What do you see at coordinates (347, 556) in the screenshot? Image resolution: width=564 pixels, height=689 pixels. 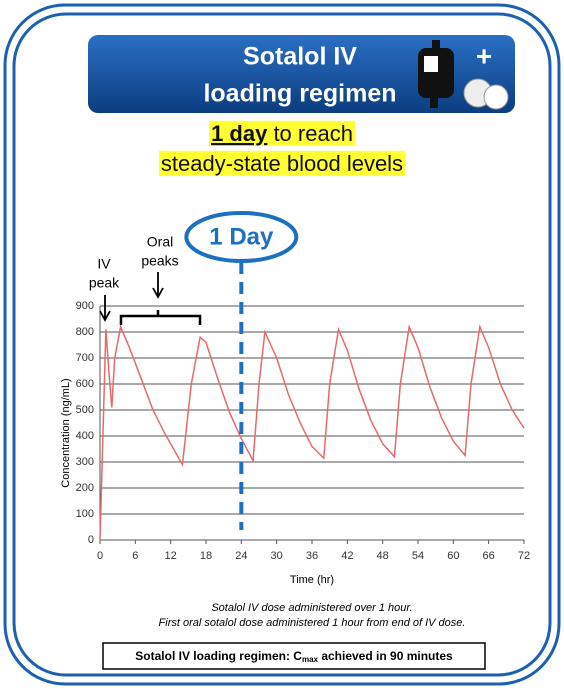 I see `x-tick-label: 42` at bounding box center [347, 556].